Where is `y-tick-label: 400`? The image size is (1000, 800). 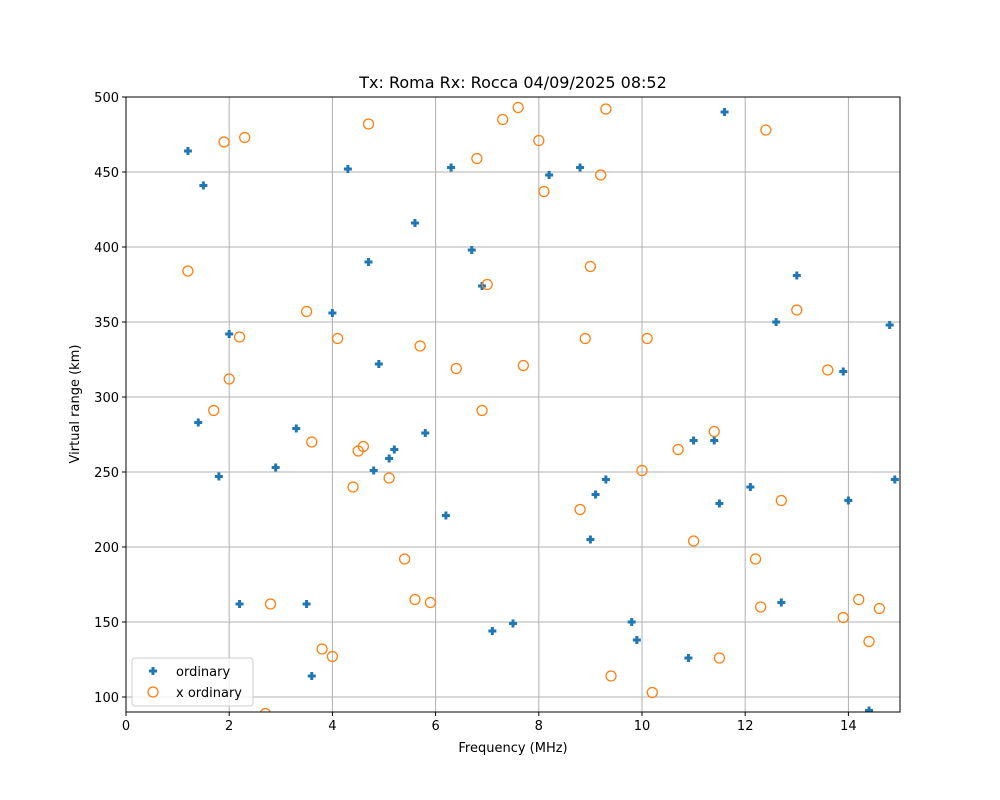 y-tick-label: 400 is located at coordinates (106, 248).